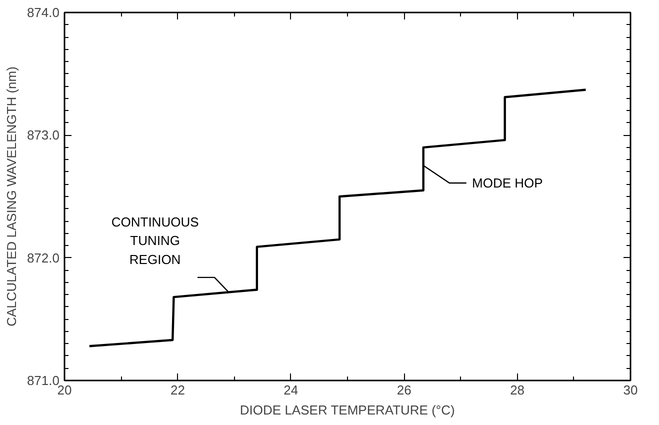 This screenshot has width=659, height=425. I want to click on y-axis-title: CALCULATED LASING WAVELENGTH (nm), so click(11, 196).